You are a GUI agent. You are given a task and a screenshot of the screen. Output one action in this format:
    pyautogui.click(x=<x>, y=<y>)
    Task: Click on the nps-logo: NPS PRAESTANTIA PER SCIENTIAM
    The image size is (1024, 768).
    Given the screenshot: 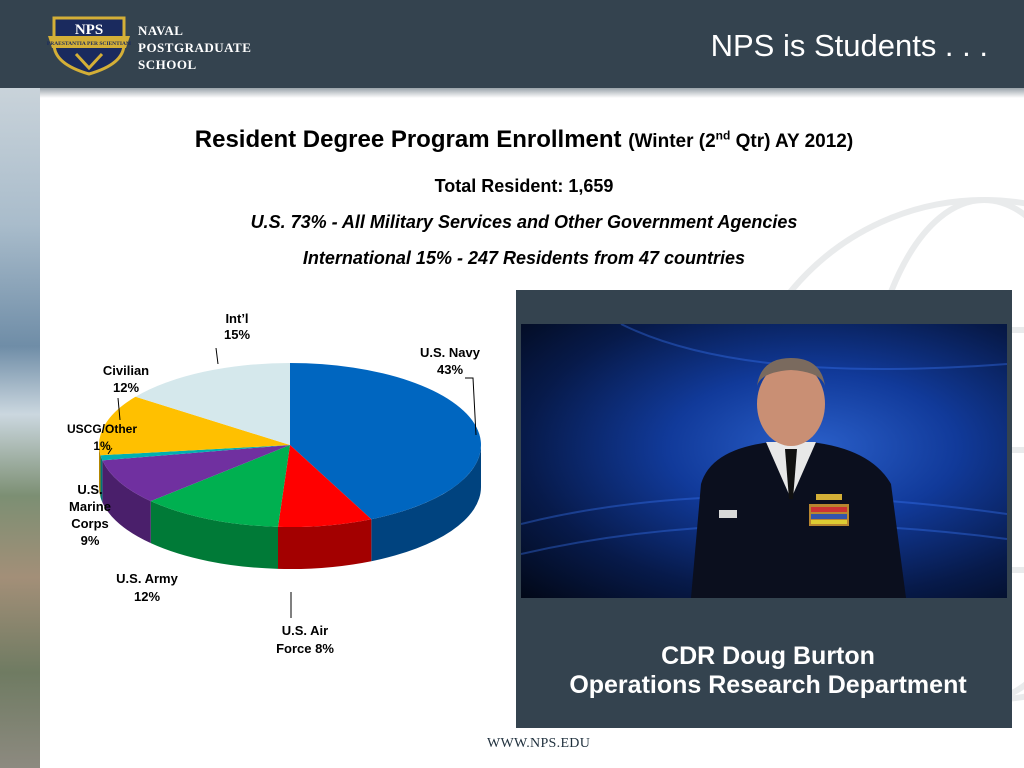 What is the action you would take?
    pyautogui.click(x=89, y=45)
    